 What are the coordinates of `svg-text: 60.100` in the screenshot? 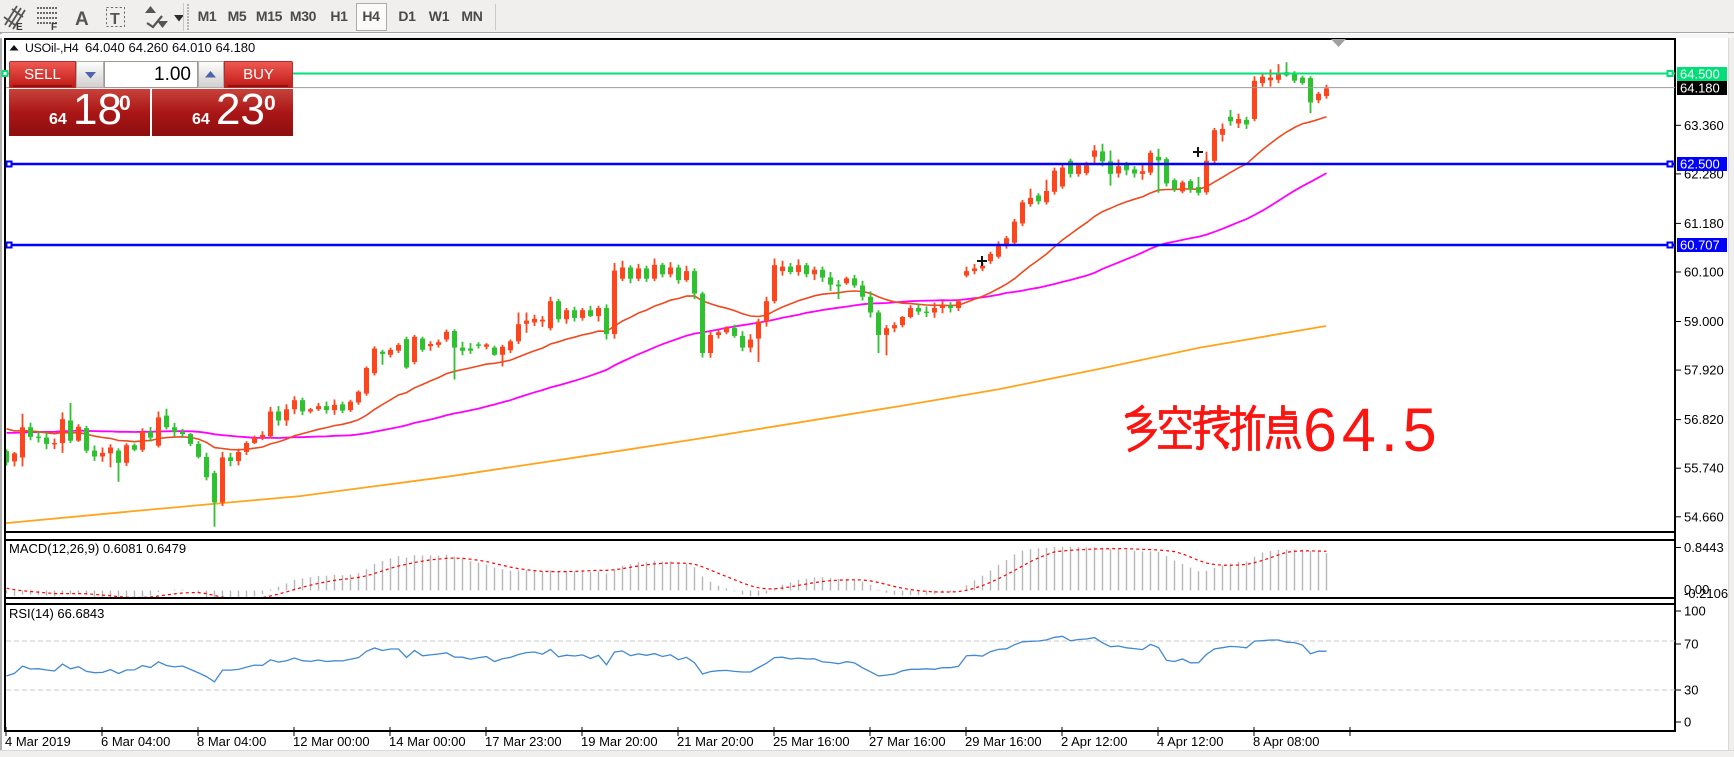 It's located at (1704, 272).